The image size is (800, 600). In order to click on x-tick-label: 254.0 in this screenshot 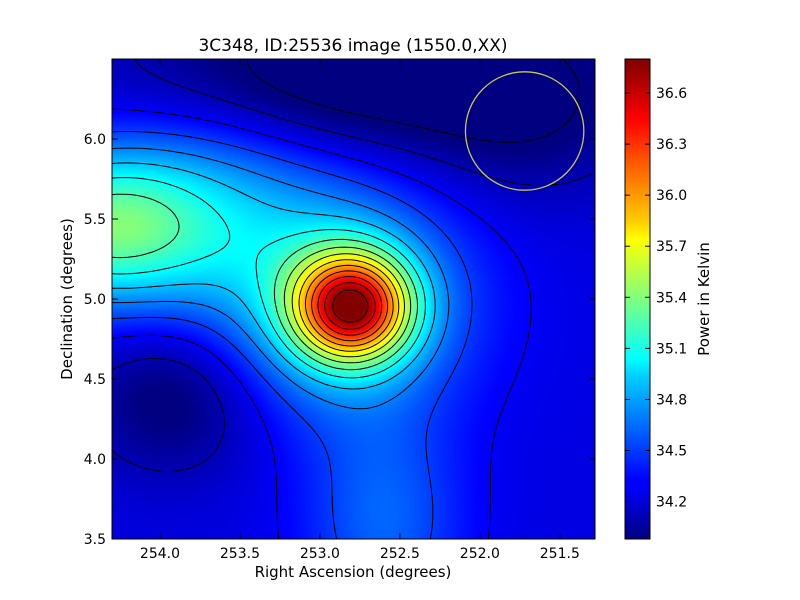, I will do `click(160, 554)`.